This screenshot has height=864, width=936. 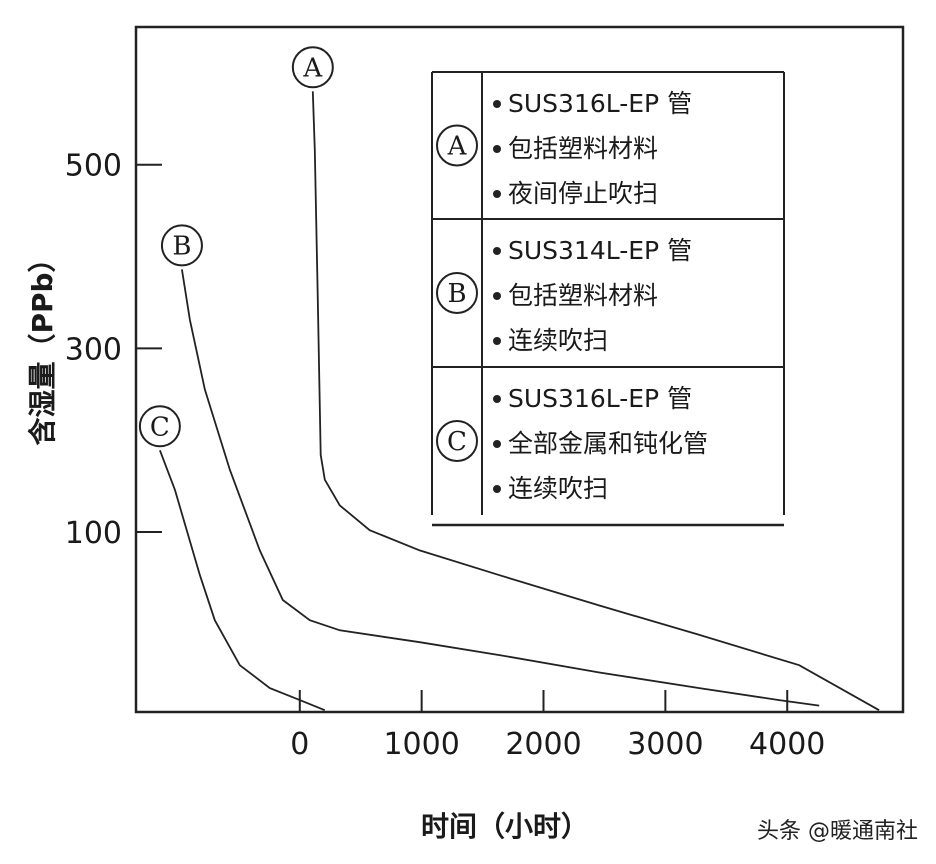 What do you see at coordinates (608, 443) in the screenshot?
I see `legend-entry-text: 全部金属和钝化管` at bounding box center [608, 443].